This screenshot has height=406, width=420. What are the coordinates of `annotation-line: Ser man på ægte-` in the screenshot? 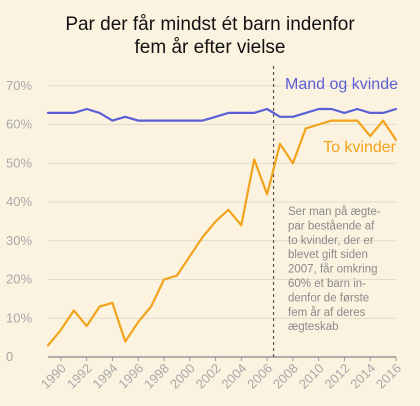 It's located at (334, 212).